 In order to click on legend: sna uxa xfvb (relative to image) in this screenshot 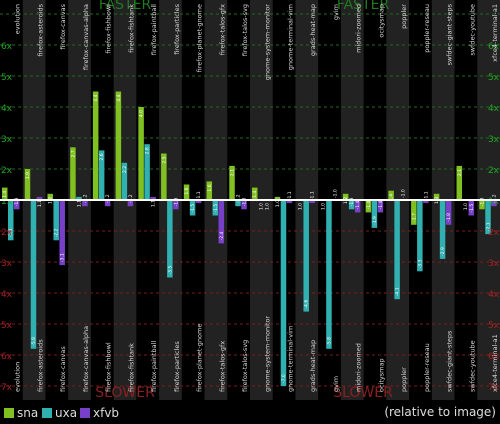, I will do `click(250, 414)`.